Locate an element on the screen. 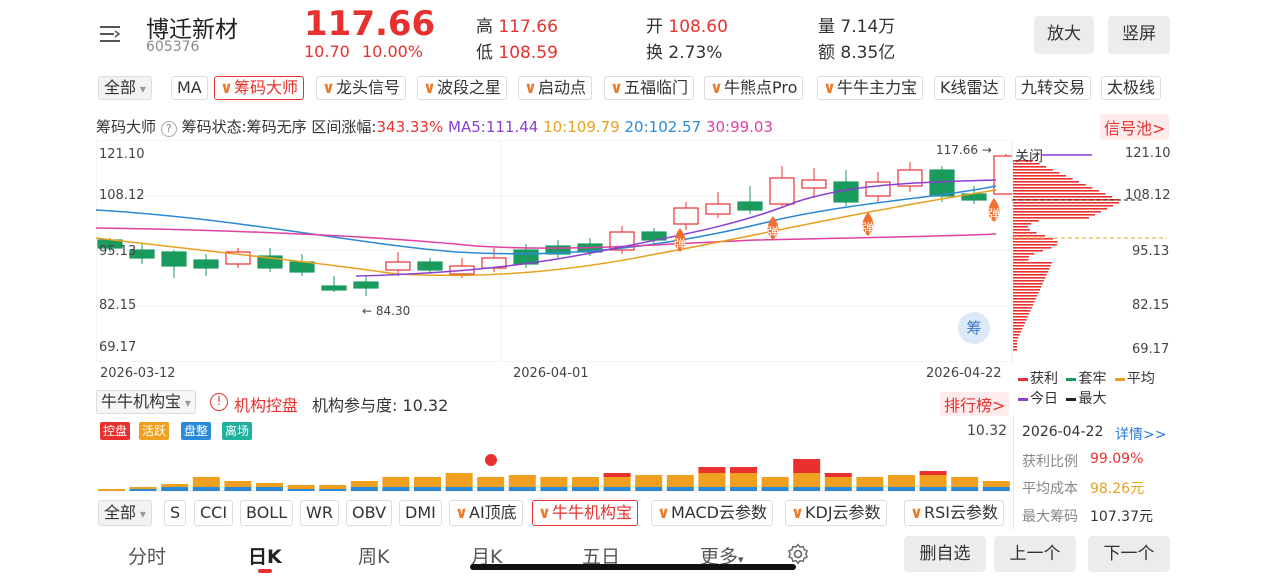  tab-start-point: ∨启动点 is located at coordinates (555, 88).